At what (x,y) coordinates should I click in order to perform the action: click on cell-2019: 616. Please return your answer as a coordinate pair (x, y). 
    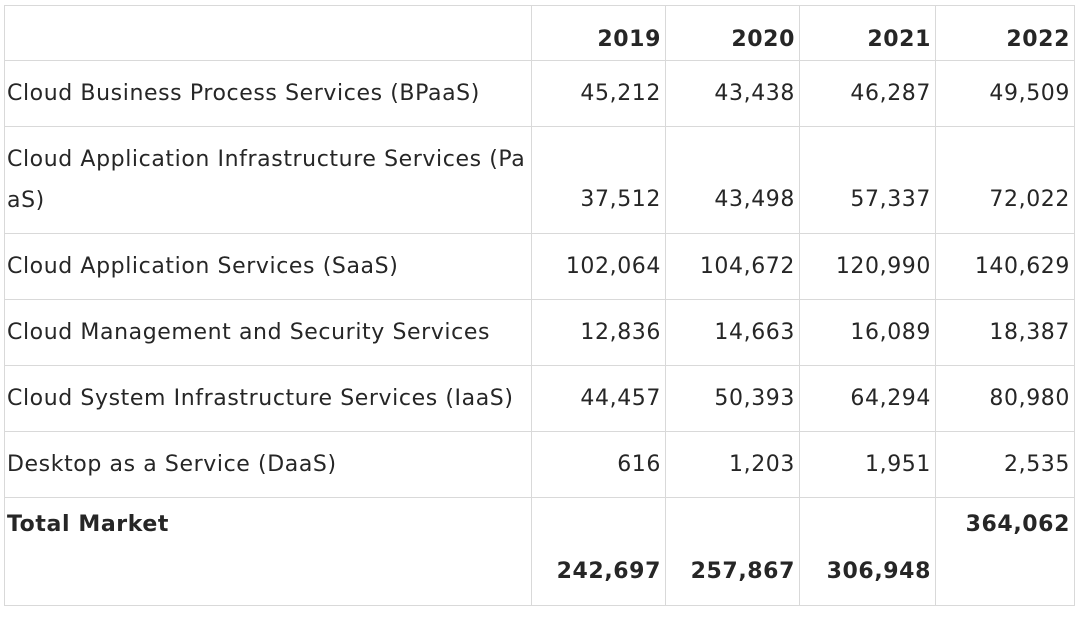
    Looking at the image, I should click on (598, 464).